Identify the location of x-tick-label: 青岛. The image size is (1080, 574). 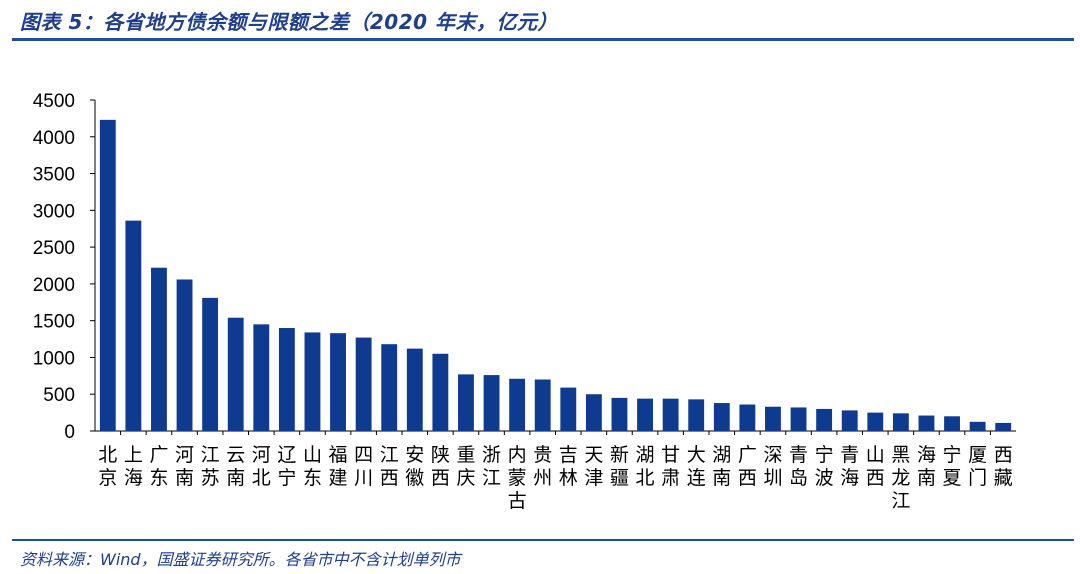
(798, 466).